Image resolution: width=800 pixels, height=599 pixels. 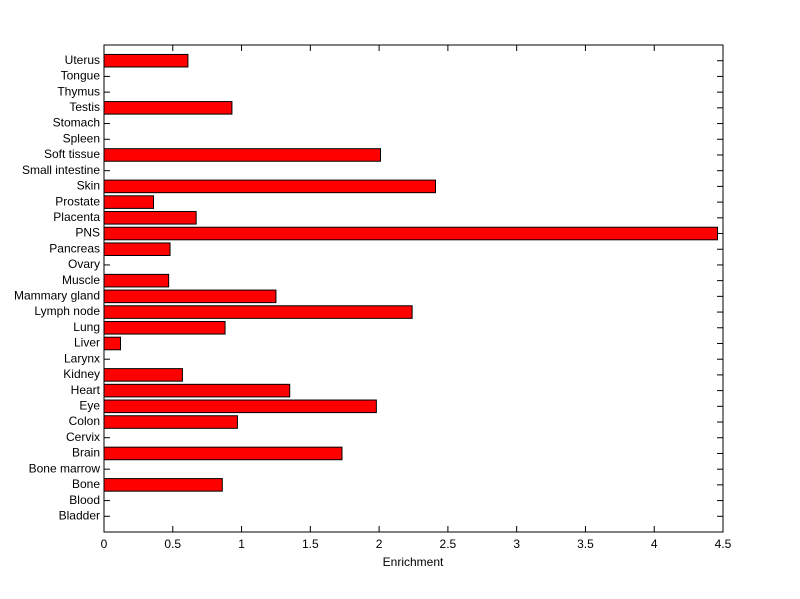 I want to click on y-tick-label: Lung, so click(x=86, y=327).